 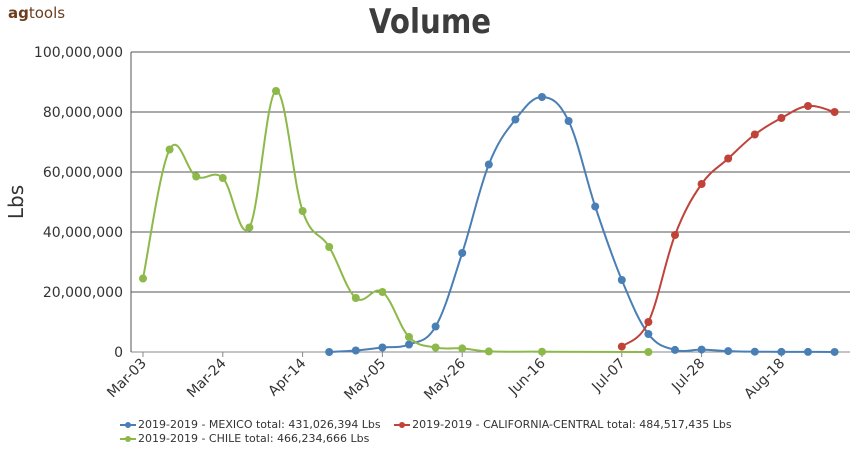 What do you see at coordinates (83, 293) in the screenshot?
I see `y-tick-label: 20,000,000` at bounding box center [83, 293].